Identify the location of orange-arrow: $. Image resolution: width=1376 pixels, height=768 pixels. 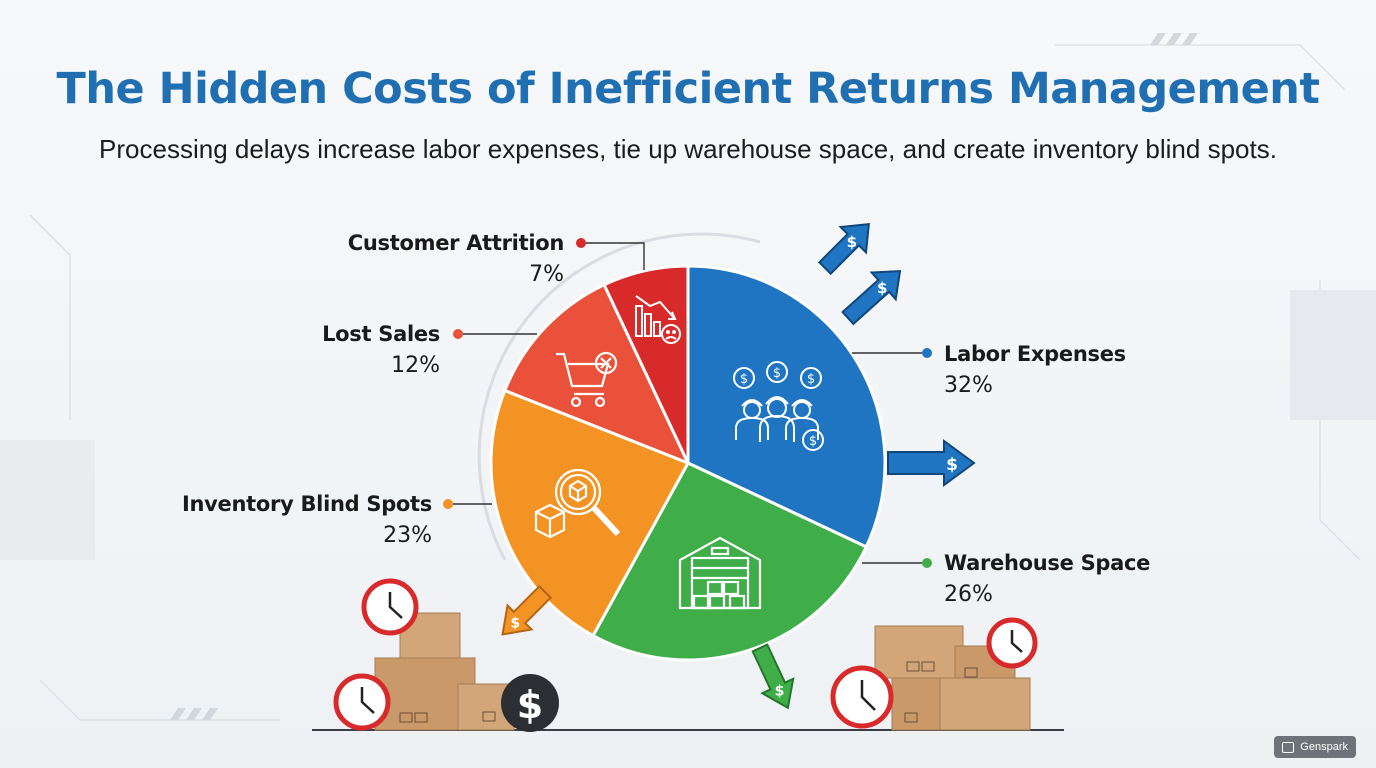
(527, 610).